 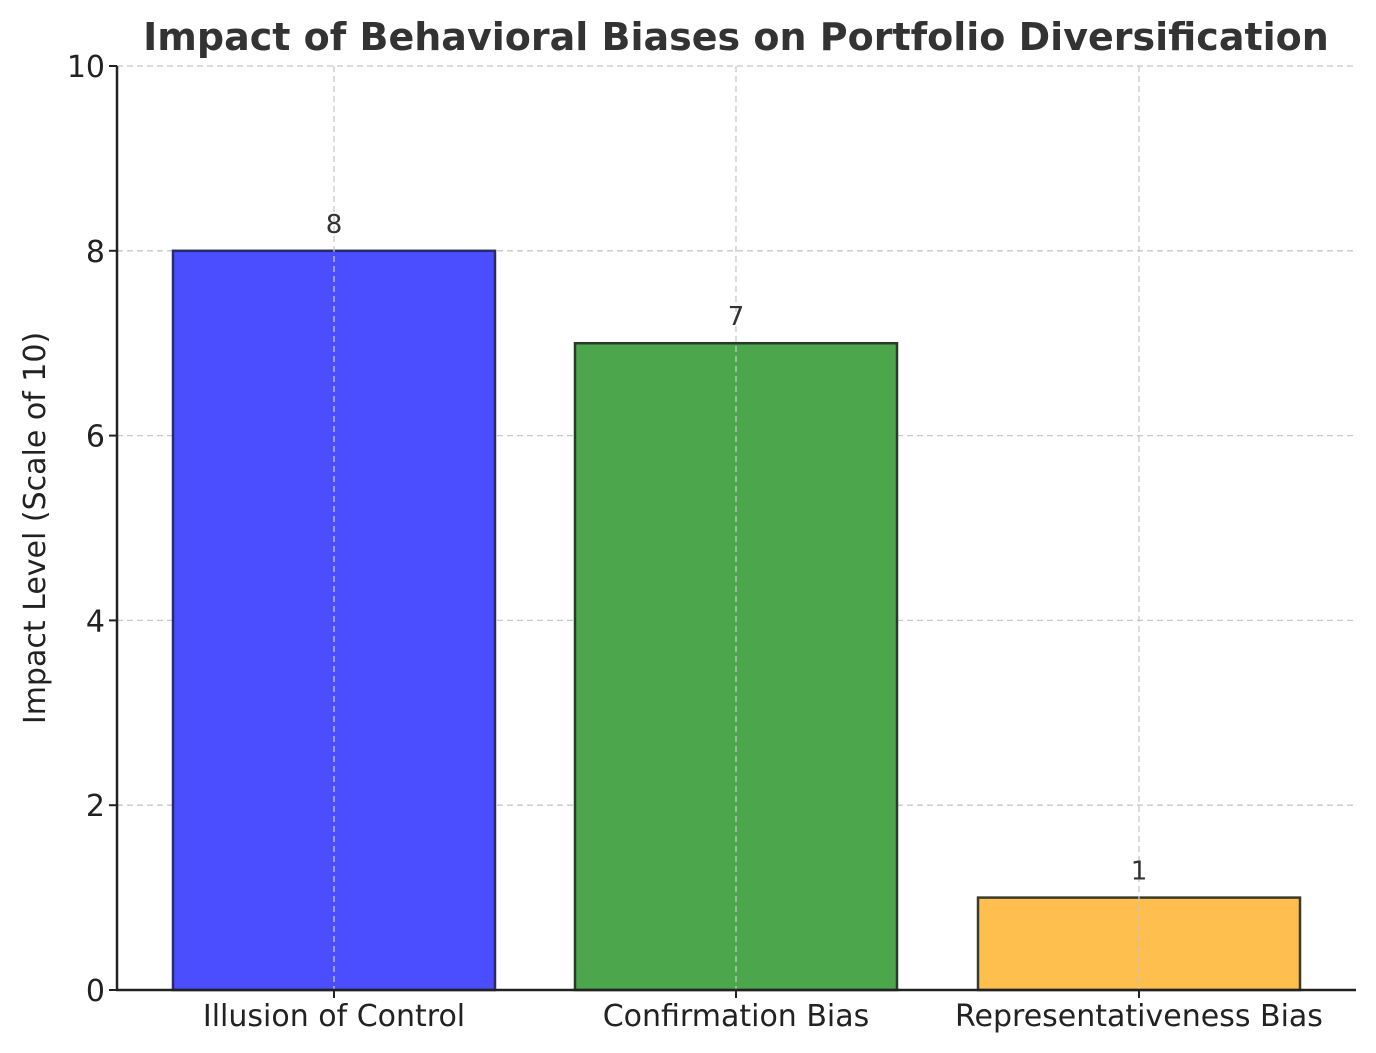 What do you see at coordinates (736, 1016) in the screenshot?
I see `x-tick-label: Confirmation Bias` at bounding box center [736, 1016].